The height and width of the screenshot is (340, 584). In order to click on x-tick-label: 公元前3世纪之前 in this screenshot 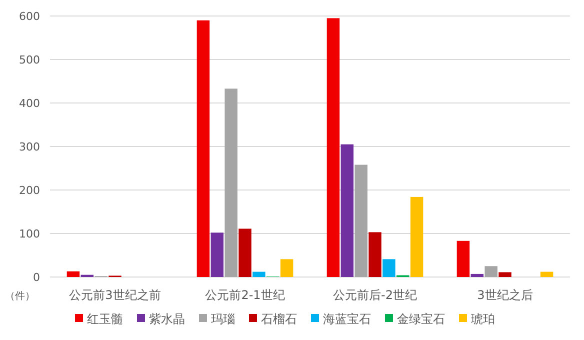, I will do `click(115, 295)`.